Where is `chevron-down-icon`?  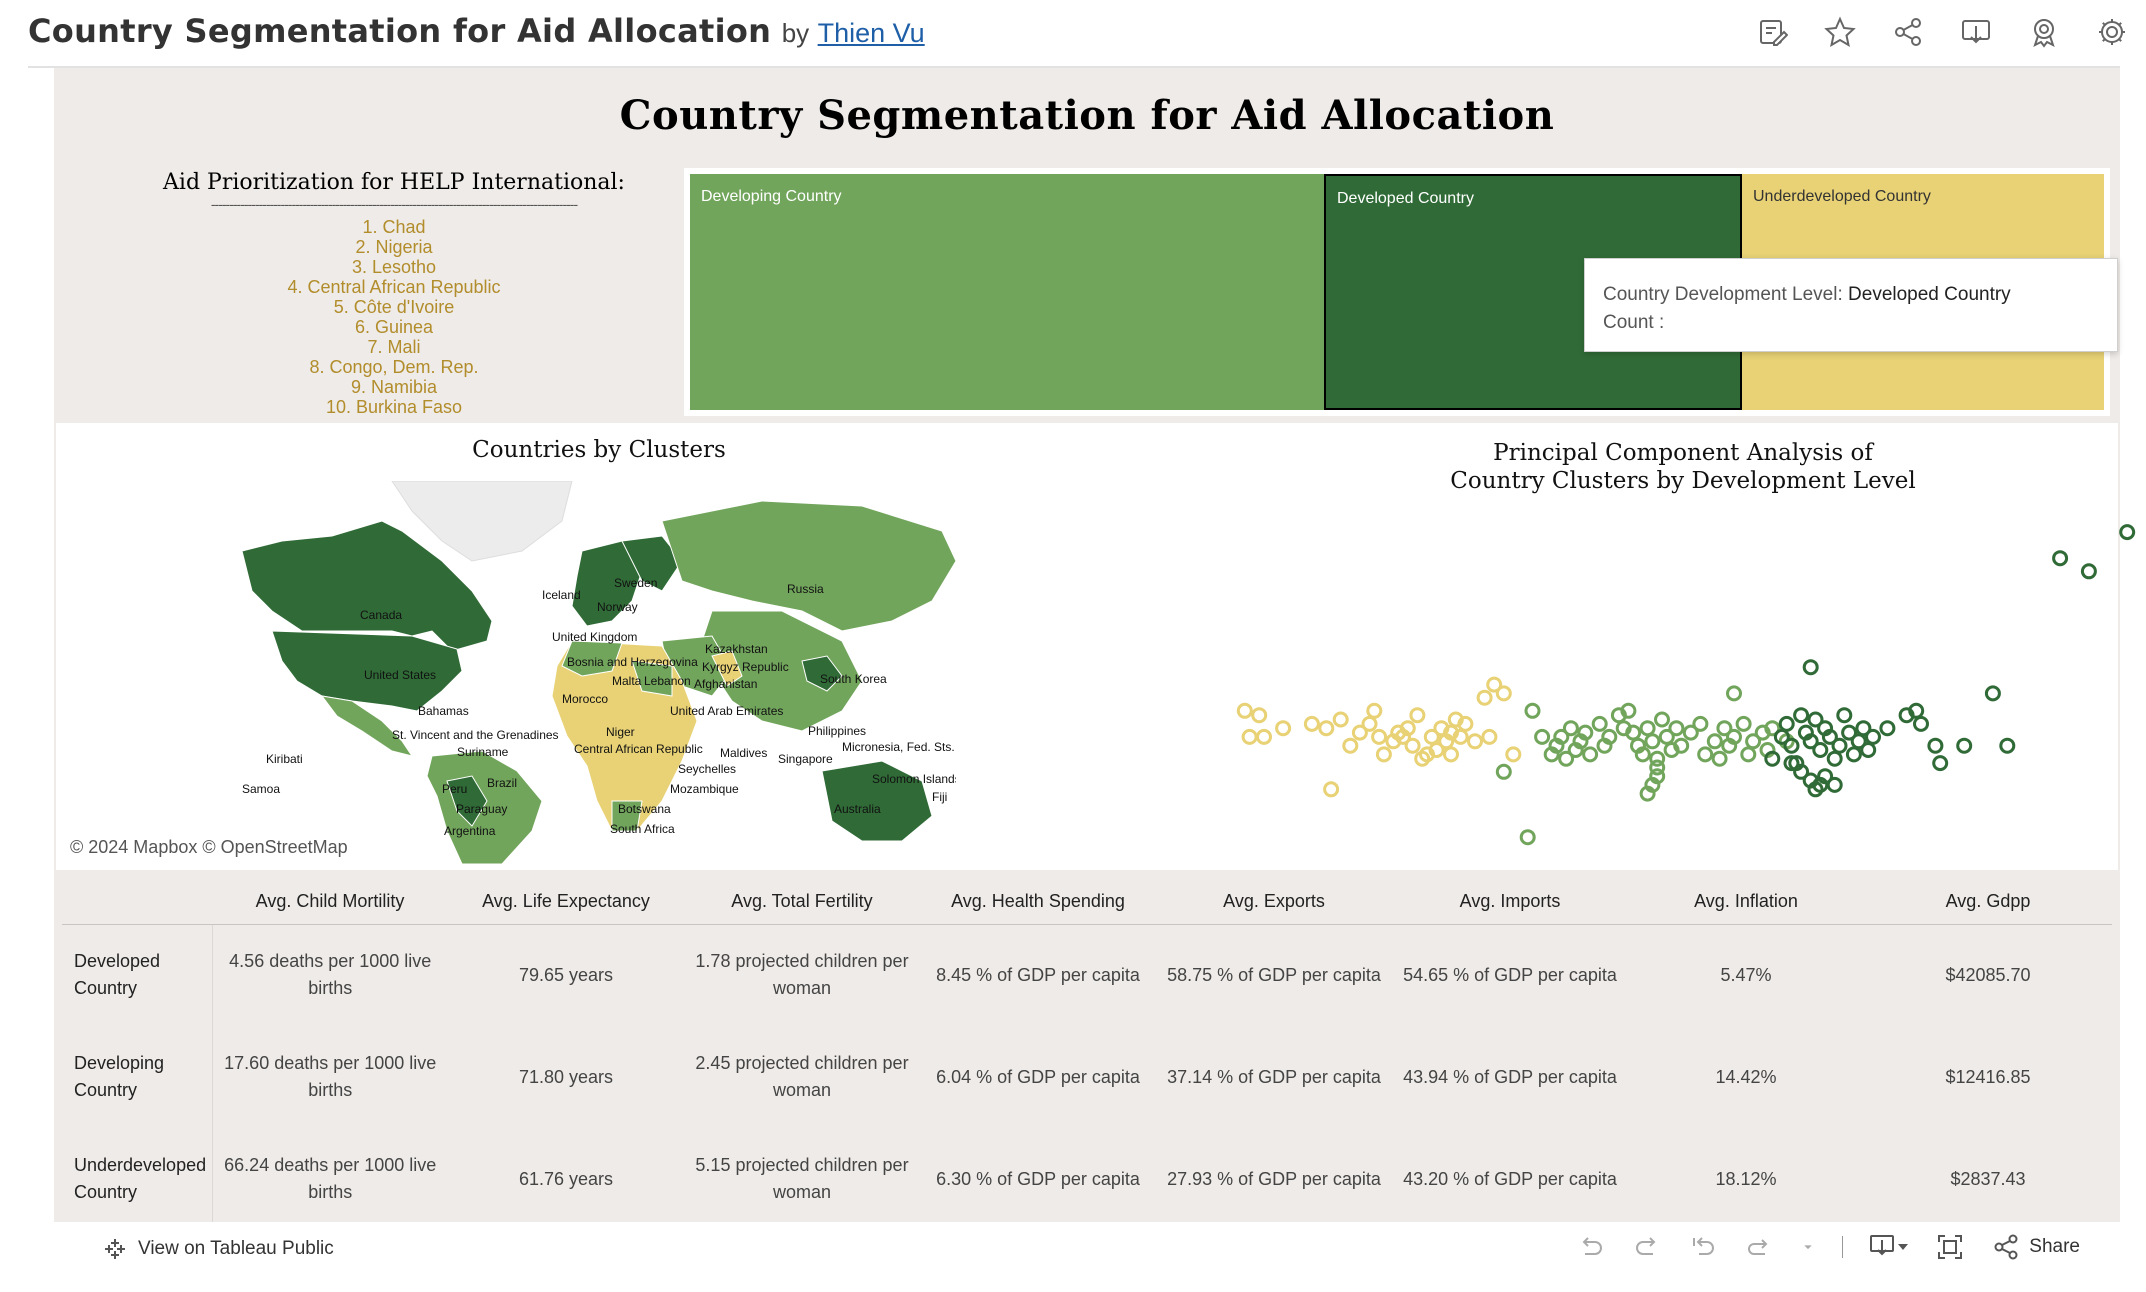
chevron-down-icon is located at coordinates (1808, 1247).